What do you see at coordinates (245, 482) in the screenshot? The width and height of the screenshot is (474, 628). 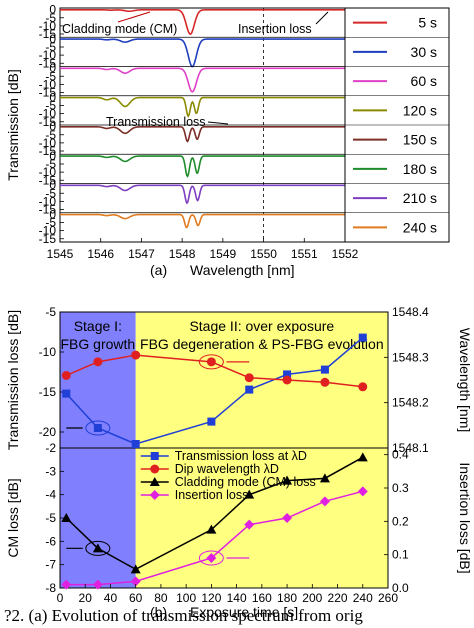 I see `legend-label: Cladding mode (CM) loss` at bounding box center [245, 482].